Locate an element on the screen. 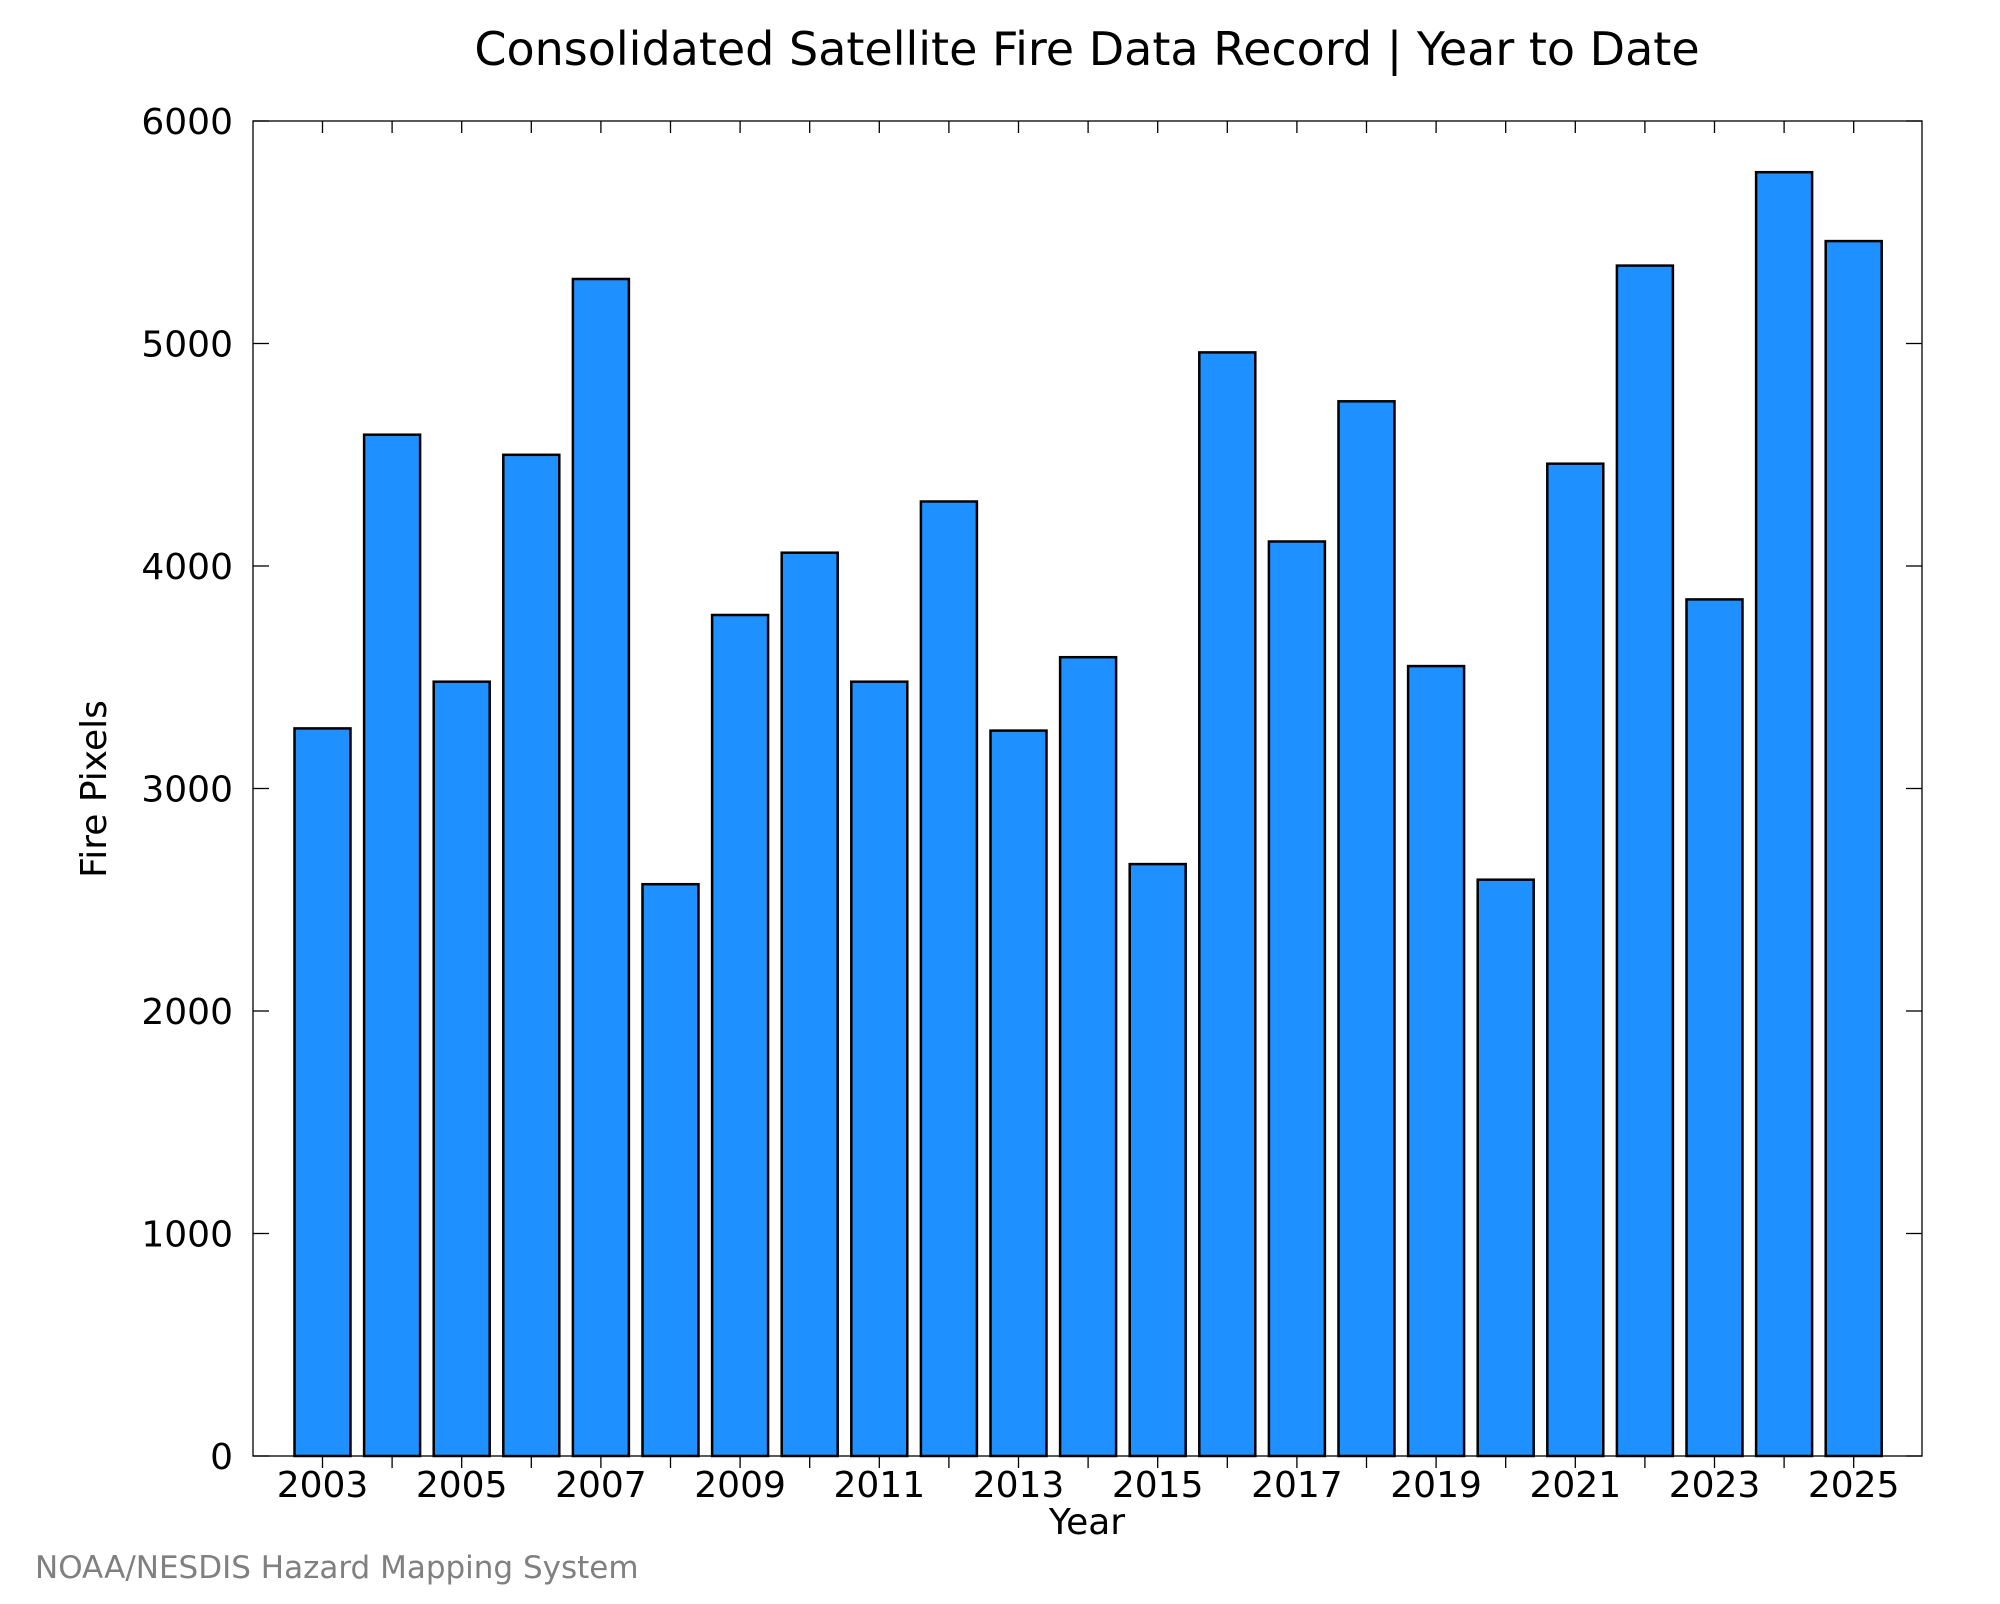 Image resolution: width=2000 pixels, height=1604 pixels. bar-2009 is located at coordinates (740, 1035).